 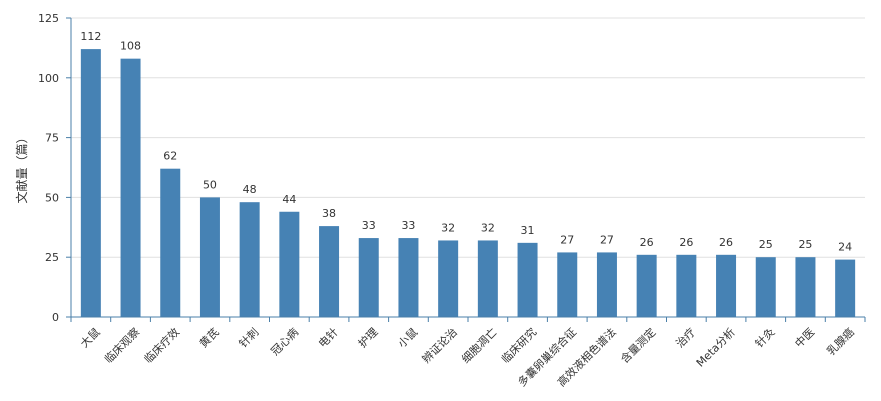 I want to click on data-label: 38, so click(x=329, y=213).